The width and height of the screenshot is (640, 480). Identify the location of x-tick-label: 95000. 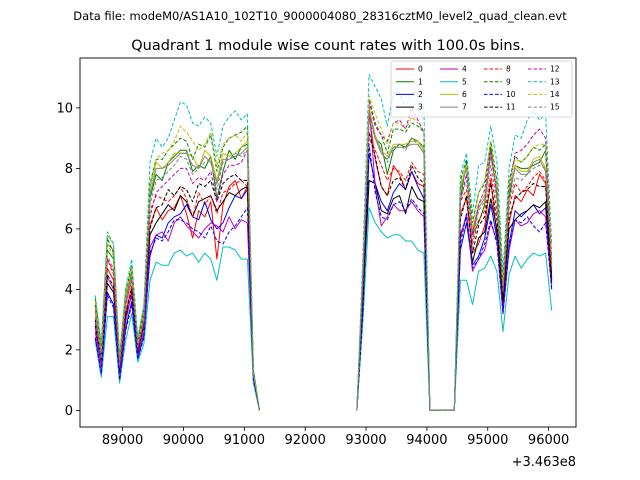
(487, 440).